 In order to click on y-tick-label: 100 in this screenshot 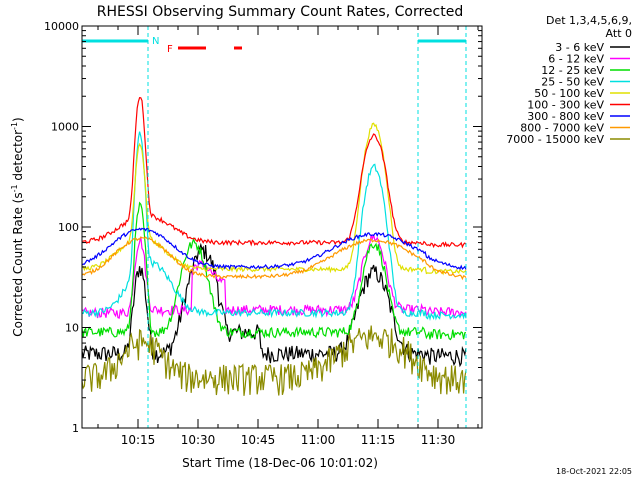, I will do `click(68, 227)`.